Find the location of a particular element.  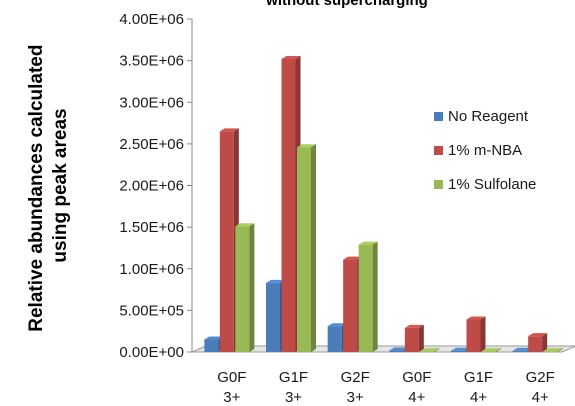

x-tick-label: G1F 4+ is located at coordinates (478, 387).